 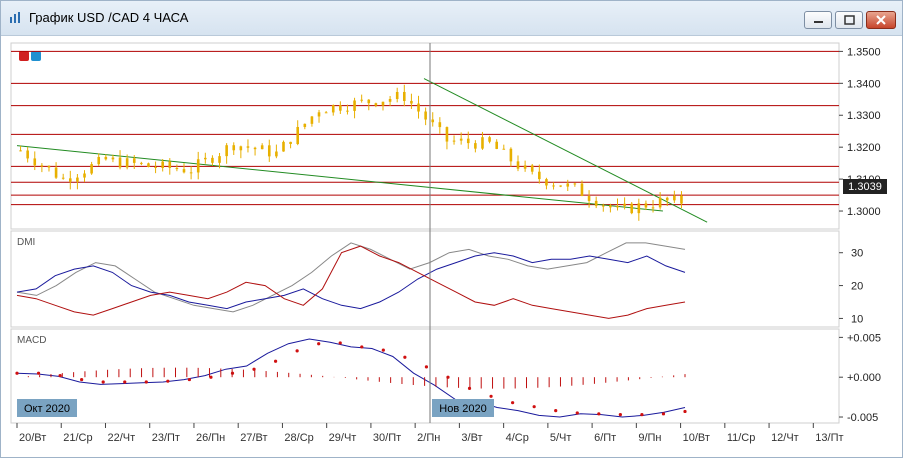 I want to click on minimize-button, so click(x=818, y=20).